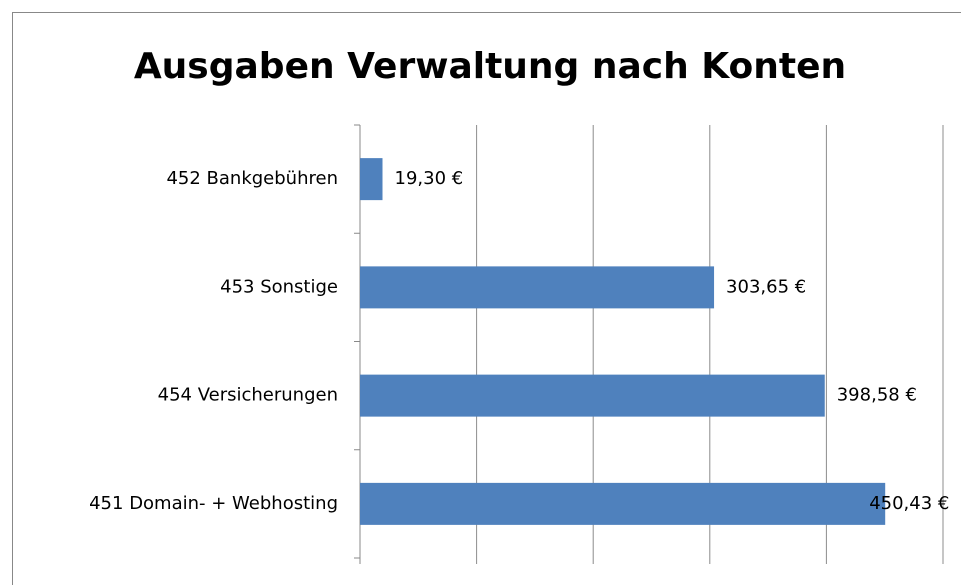 The height and width of the screenshot is (585, 961). What do you see at coordinates (279, 286) in the screenshot?
I see `y-tick-label: 453 Sonstige` at bounding box center [279, 286].